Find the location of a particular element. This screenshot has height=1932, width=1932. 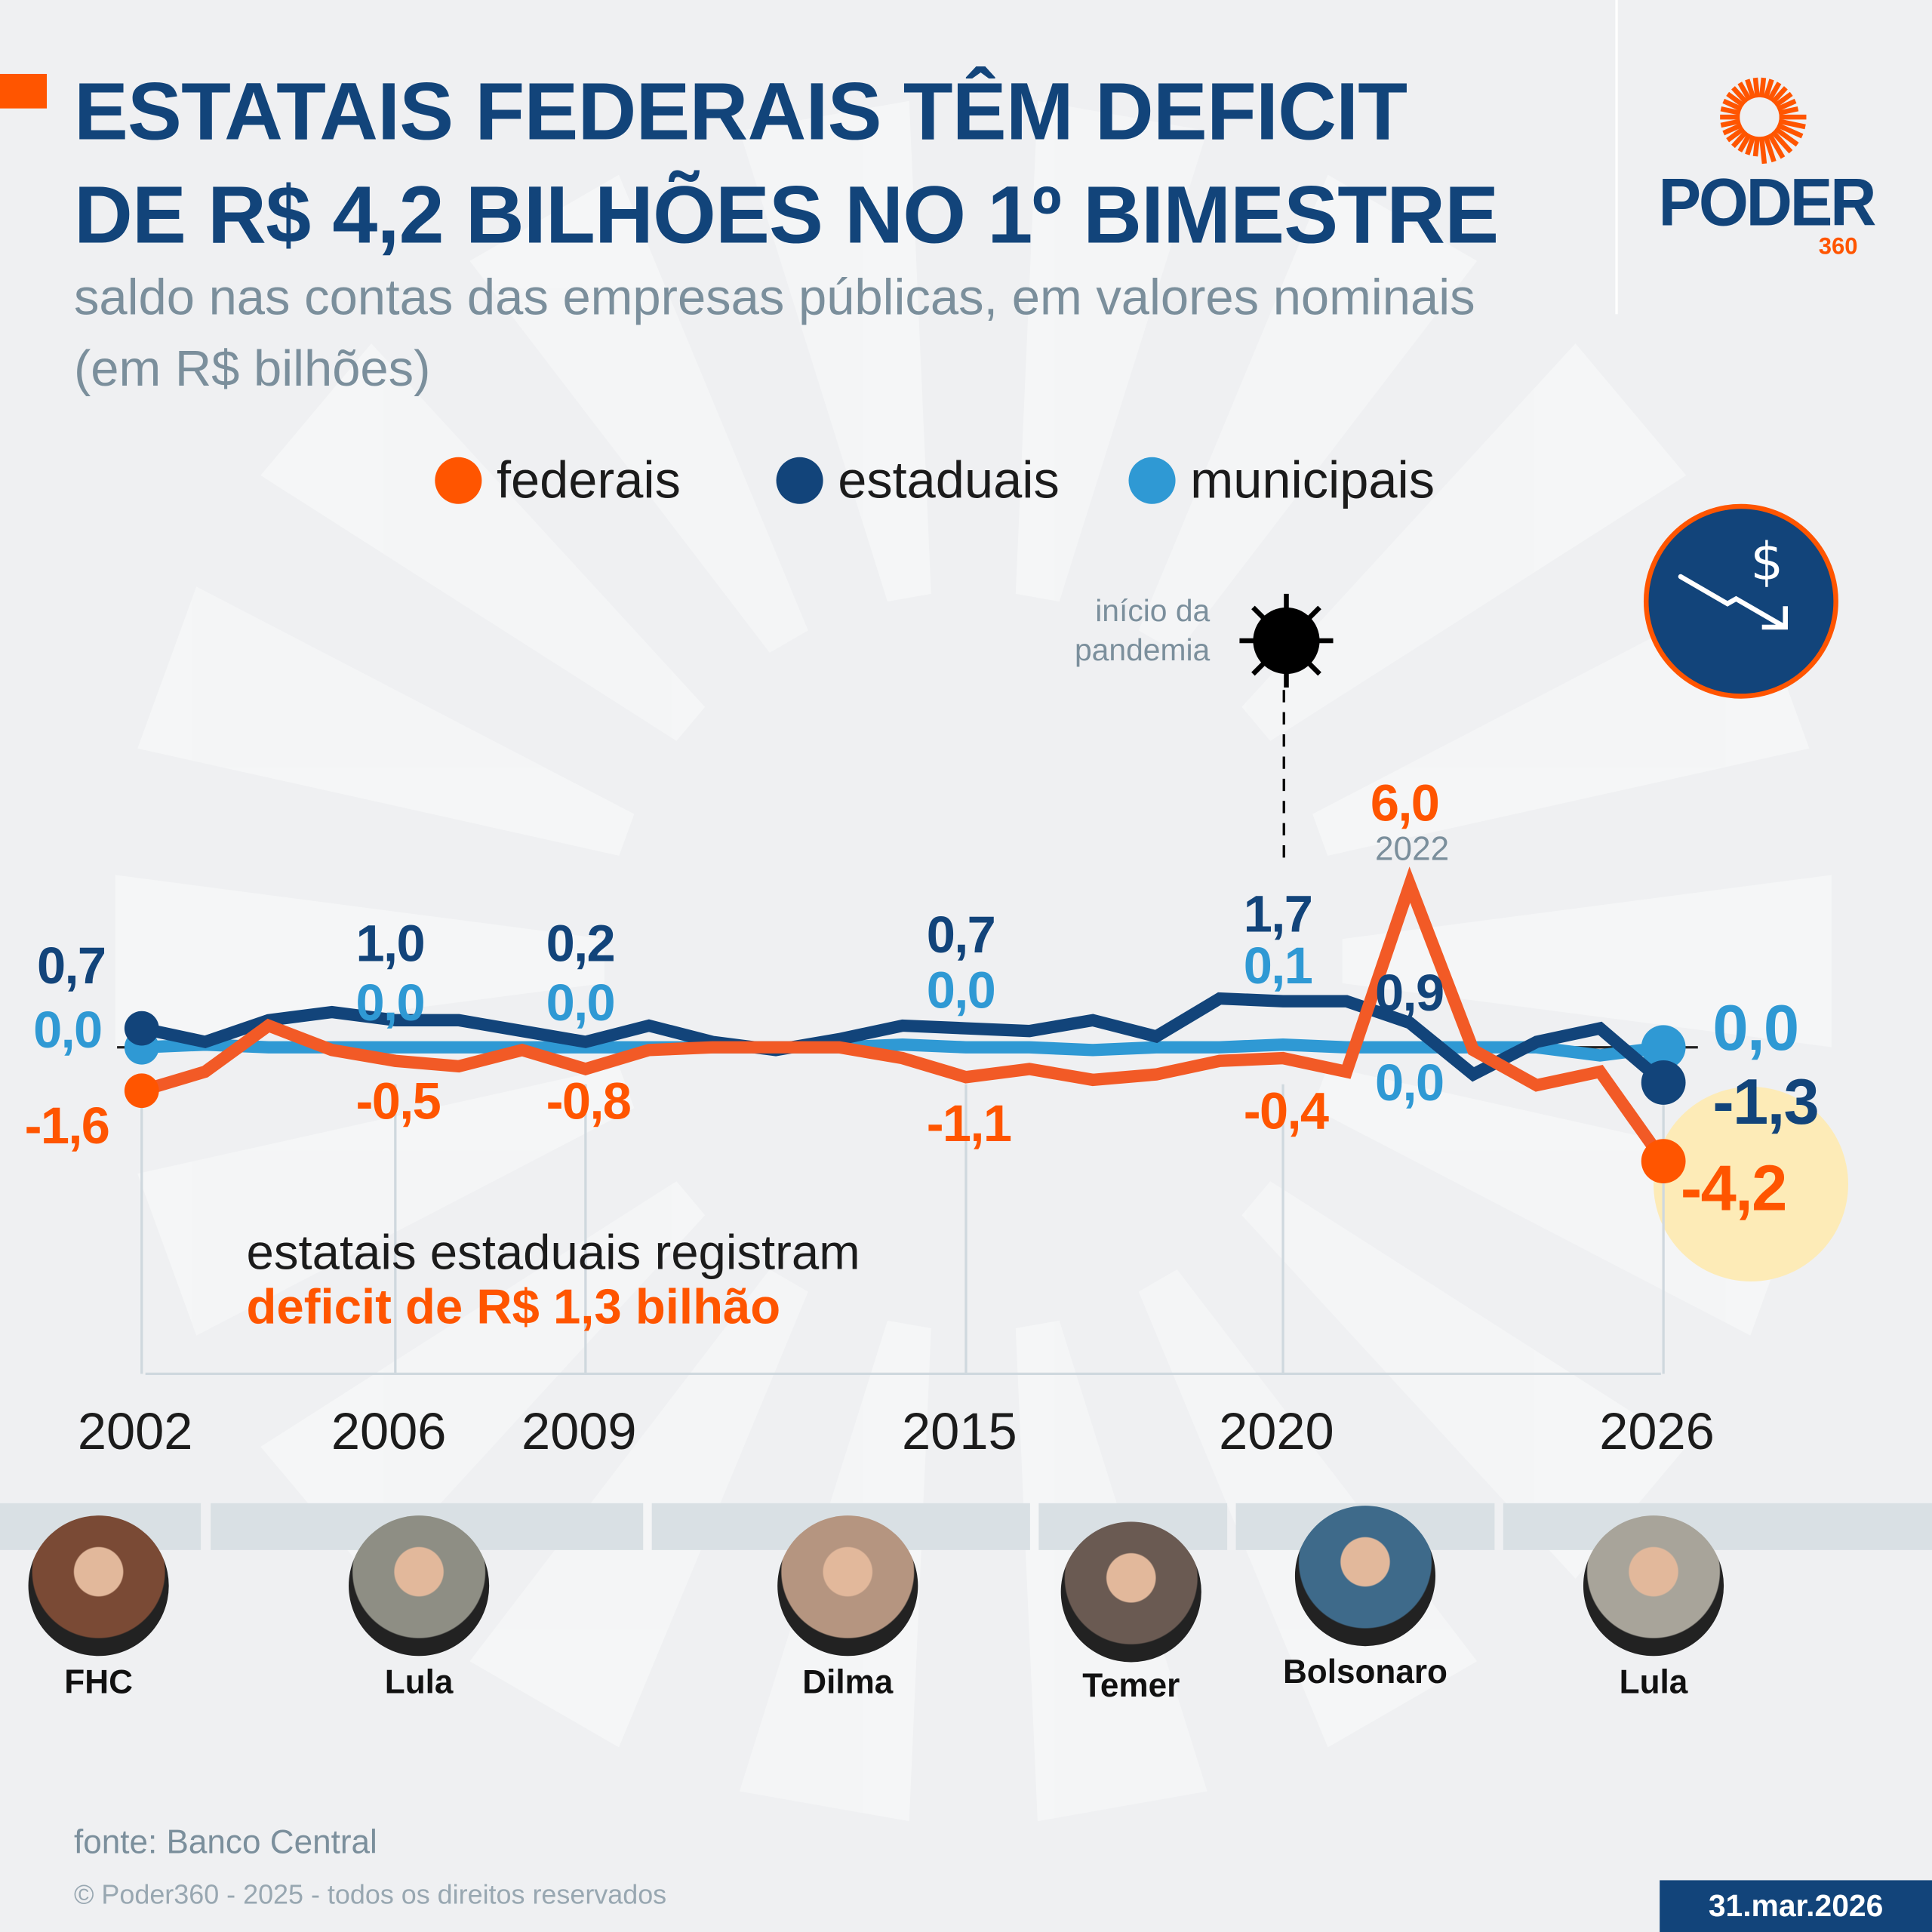

x-tick-label: 2026 is located at coordinates (1657, 1430).